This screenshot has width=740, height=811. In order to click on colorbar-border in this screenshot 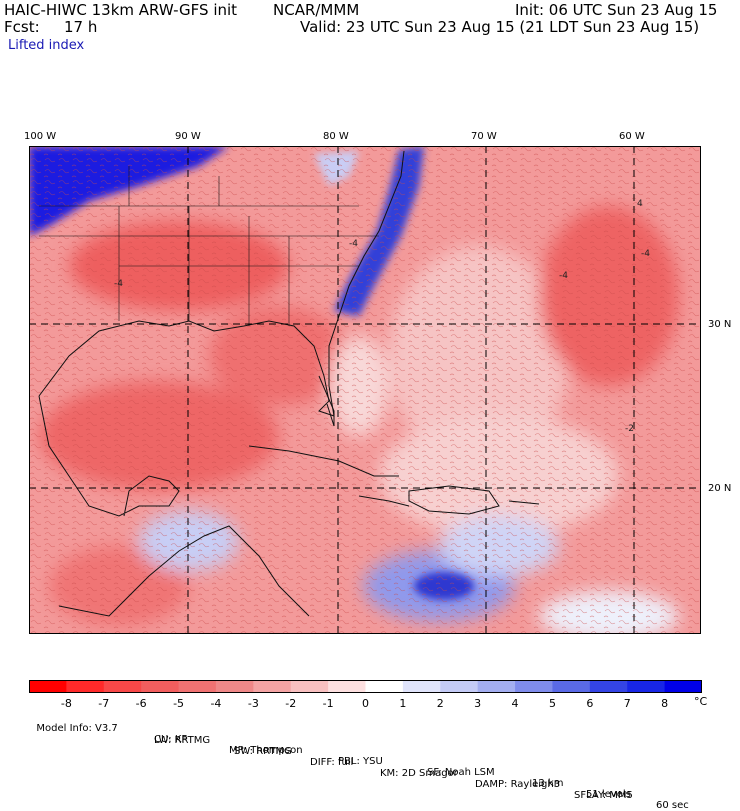, I will do `click(365, 686)`.